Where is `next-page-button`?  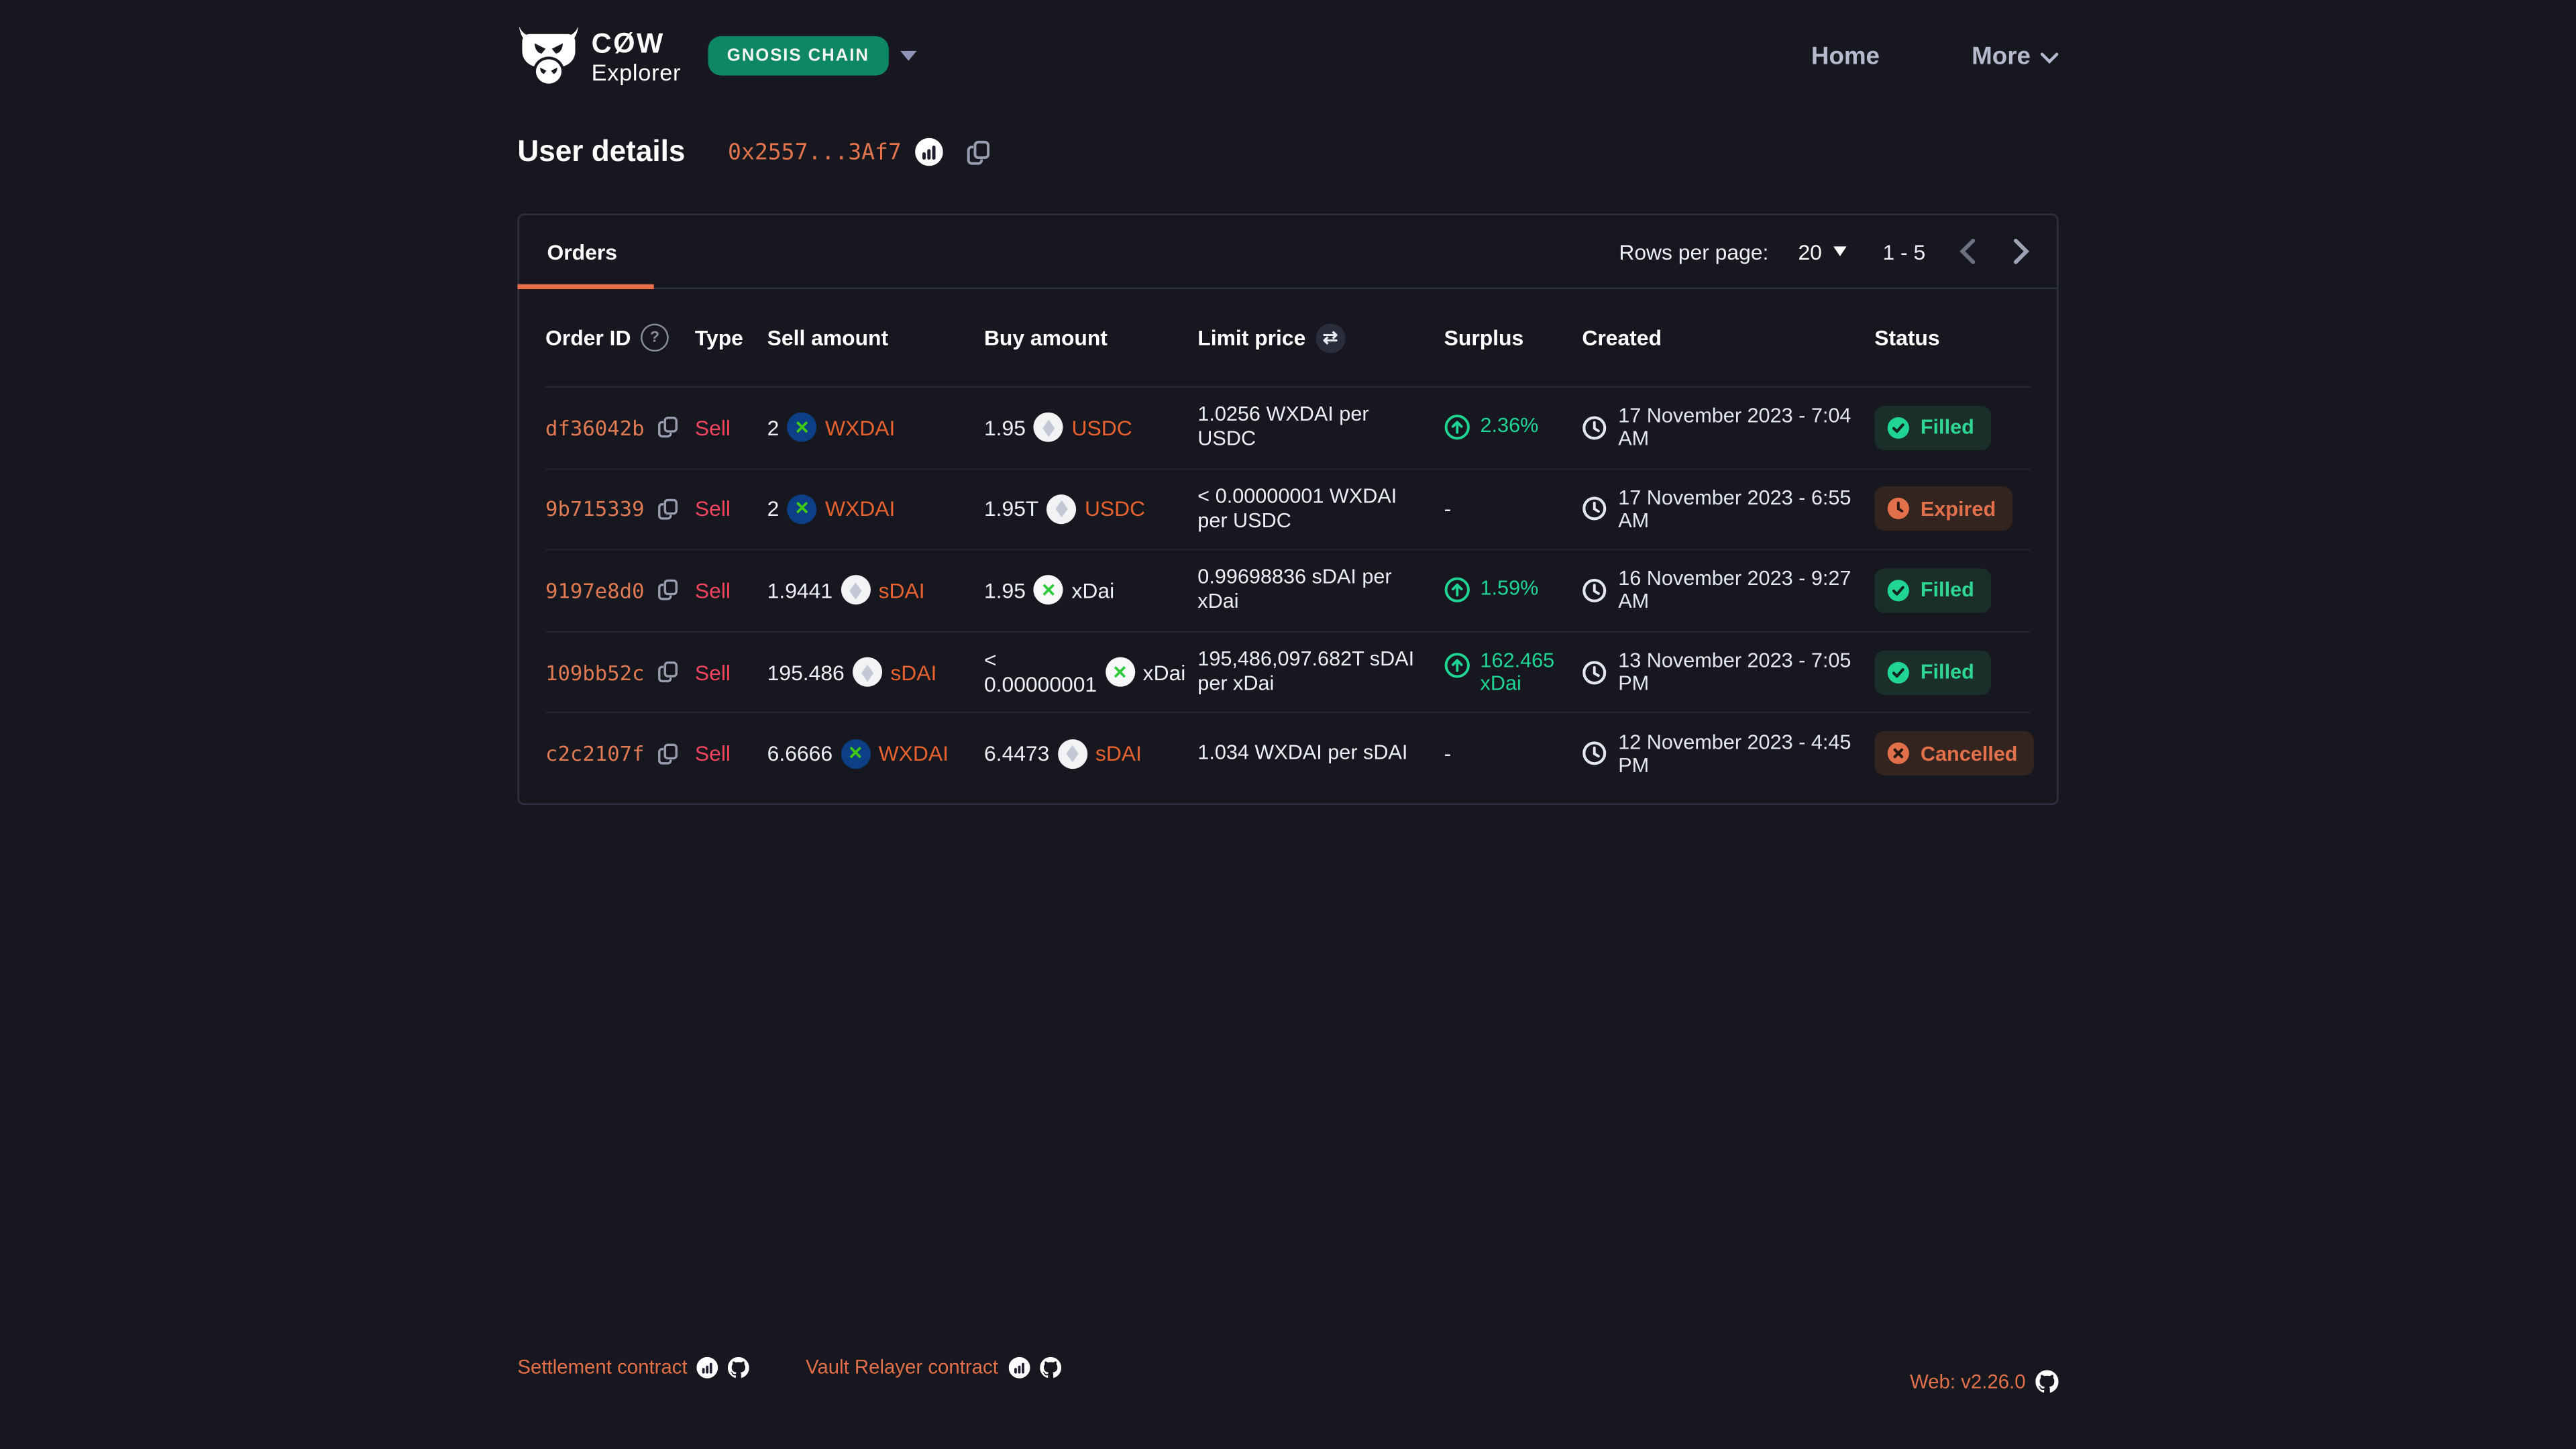 next-page-button is located at coordinates (2021, 251).